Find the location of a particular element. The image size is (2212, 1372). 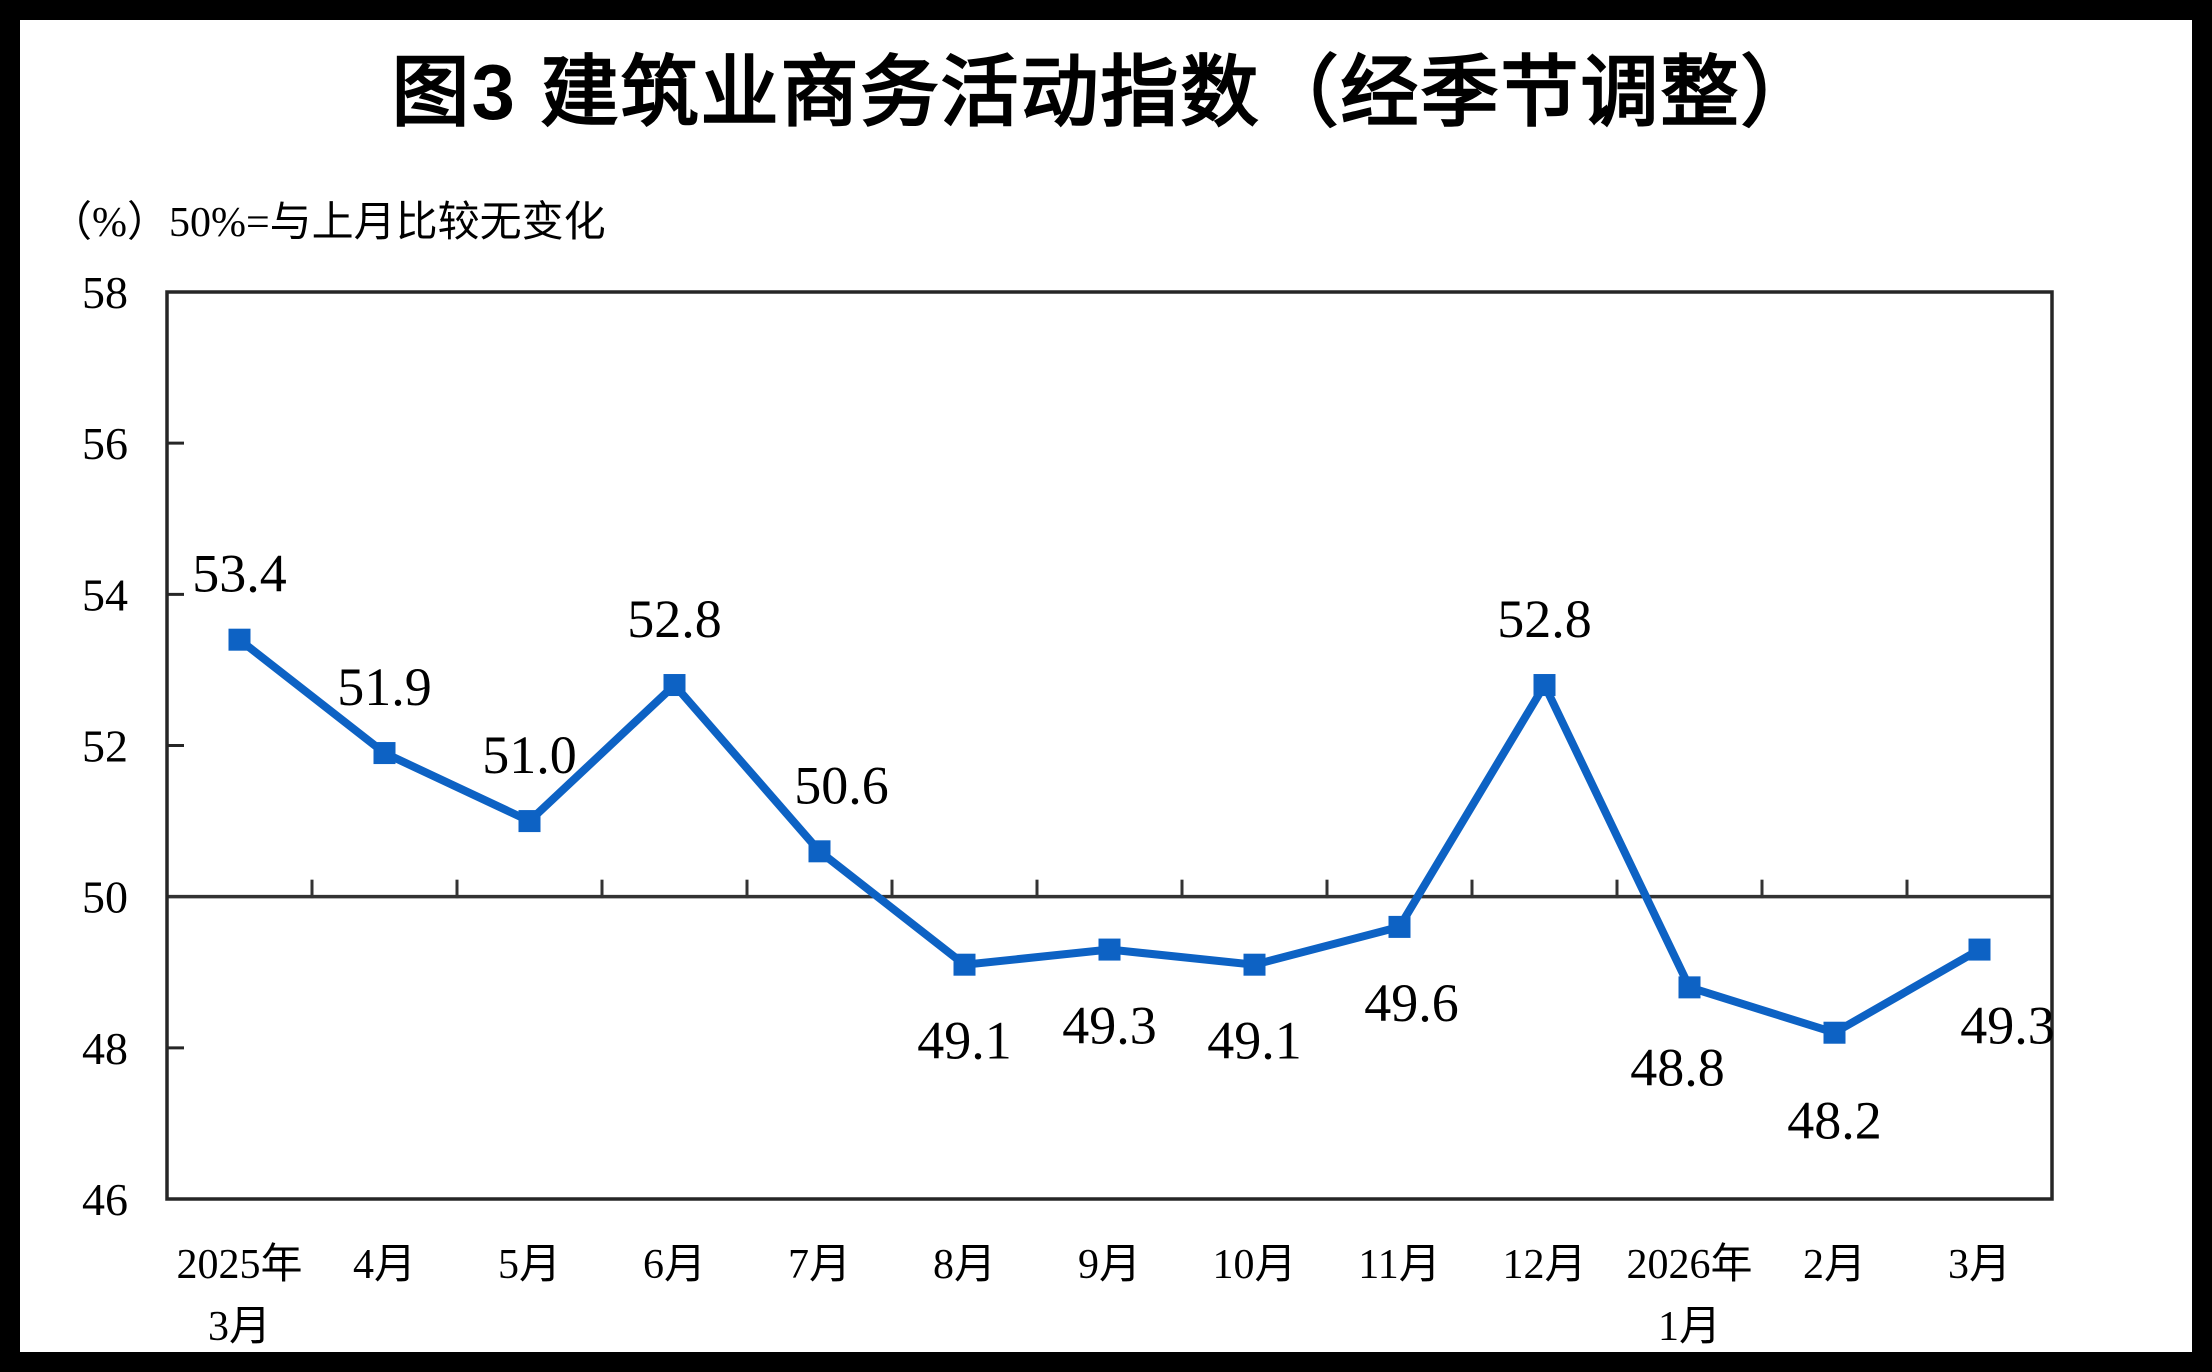

x-axis-label: 2月 is located at coordinates (1834, 1265).